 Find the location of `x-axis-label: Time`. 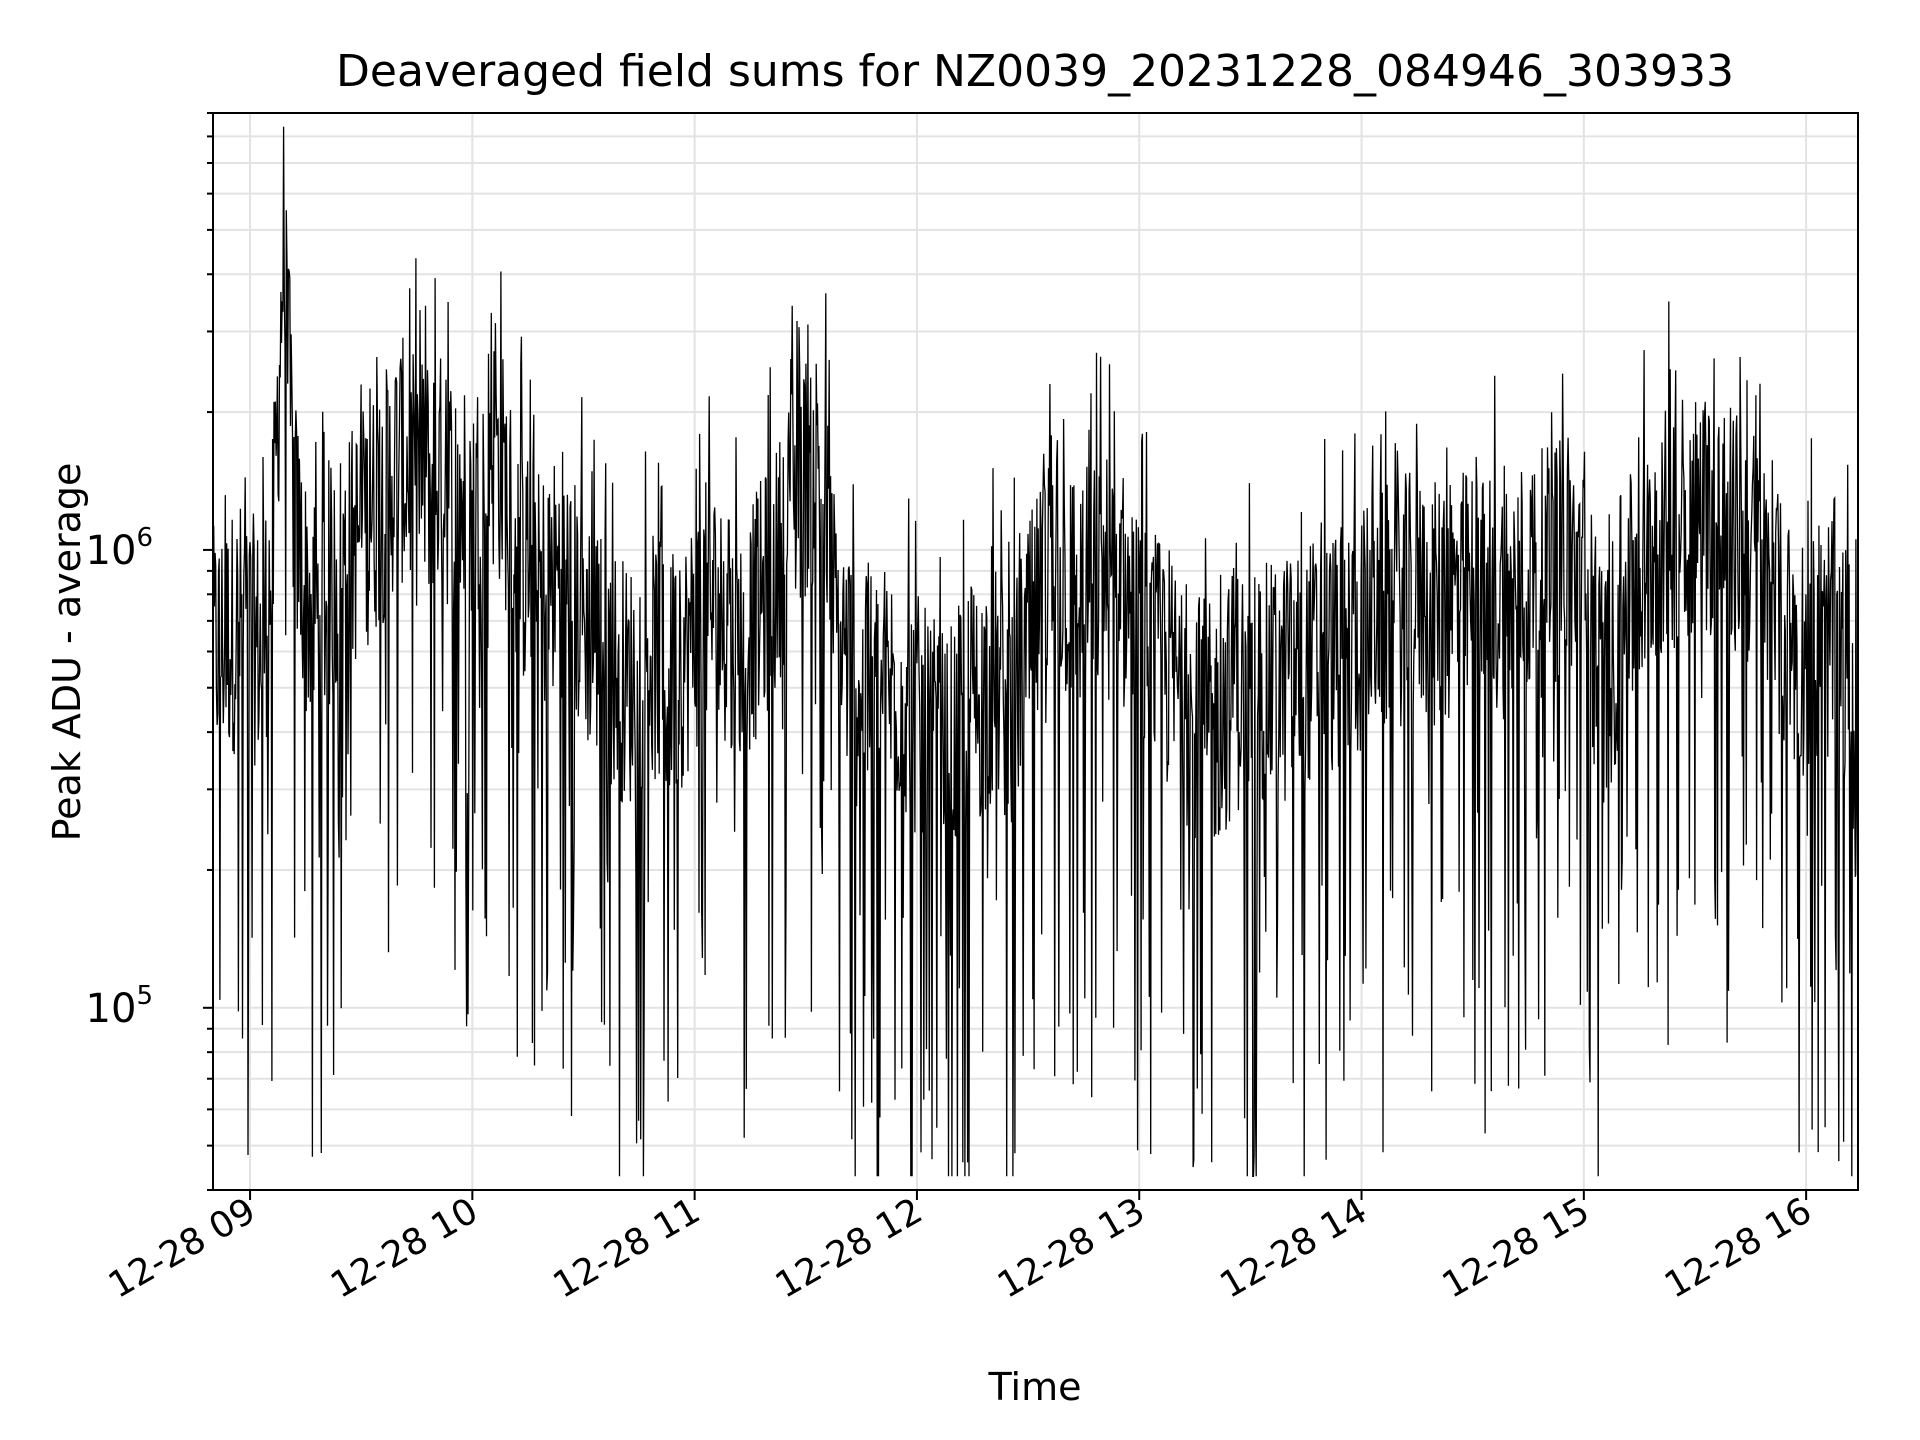

x-axis-label: Time is located at coordinates (1035, 1387).